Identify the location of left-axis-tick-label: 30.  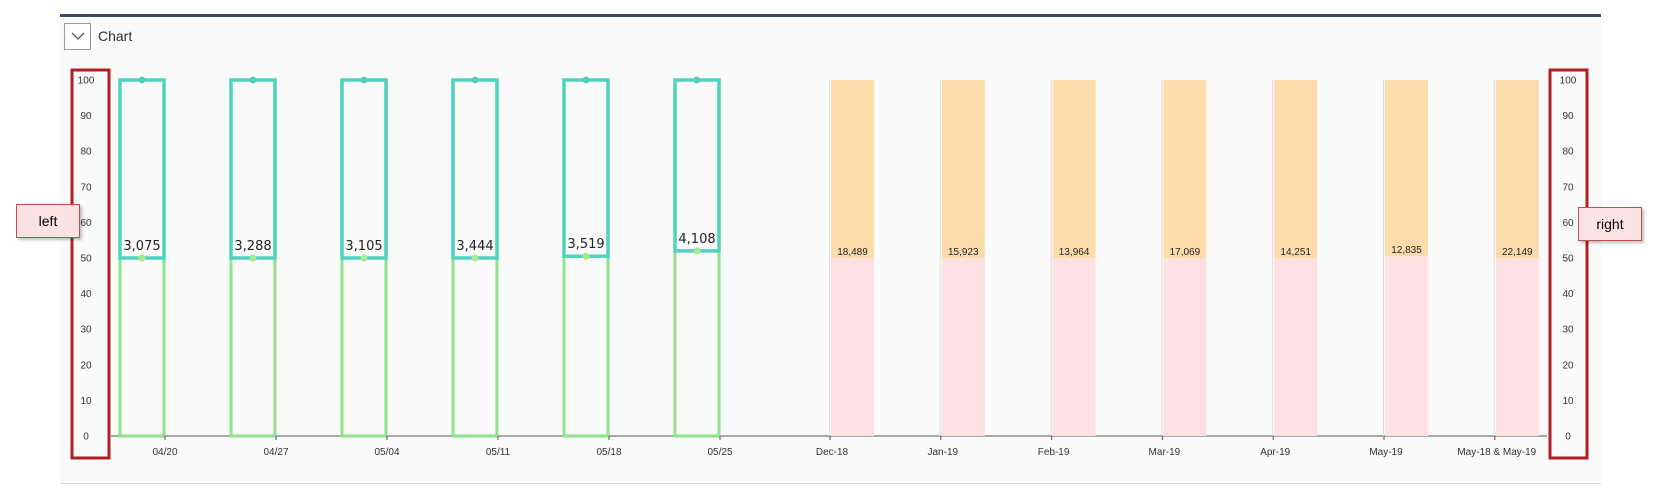
(86, 330).